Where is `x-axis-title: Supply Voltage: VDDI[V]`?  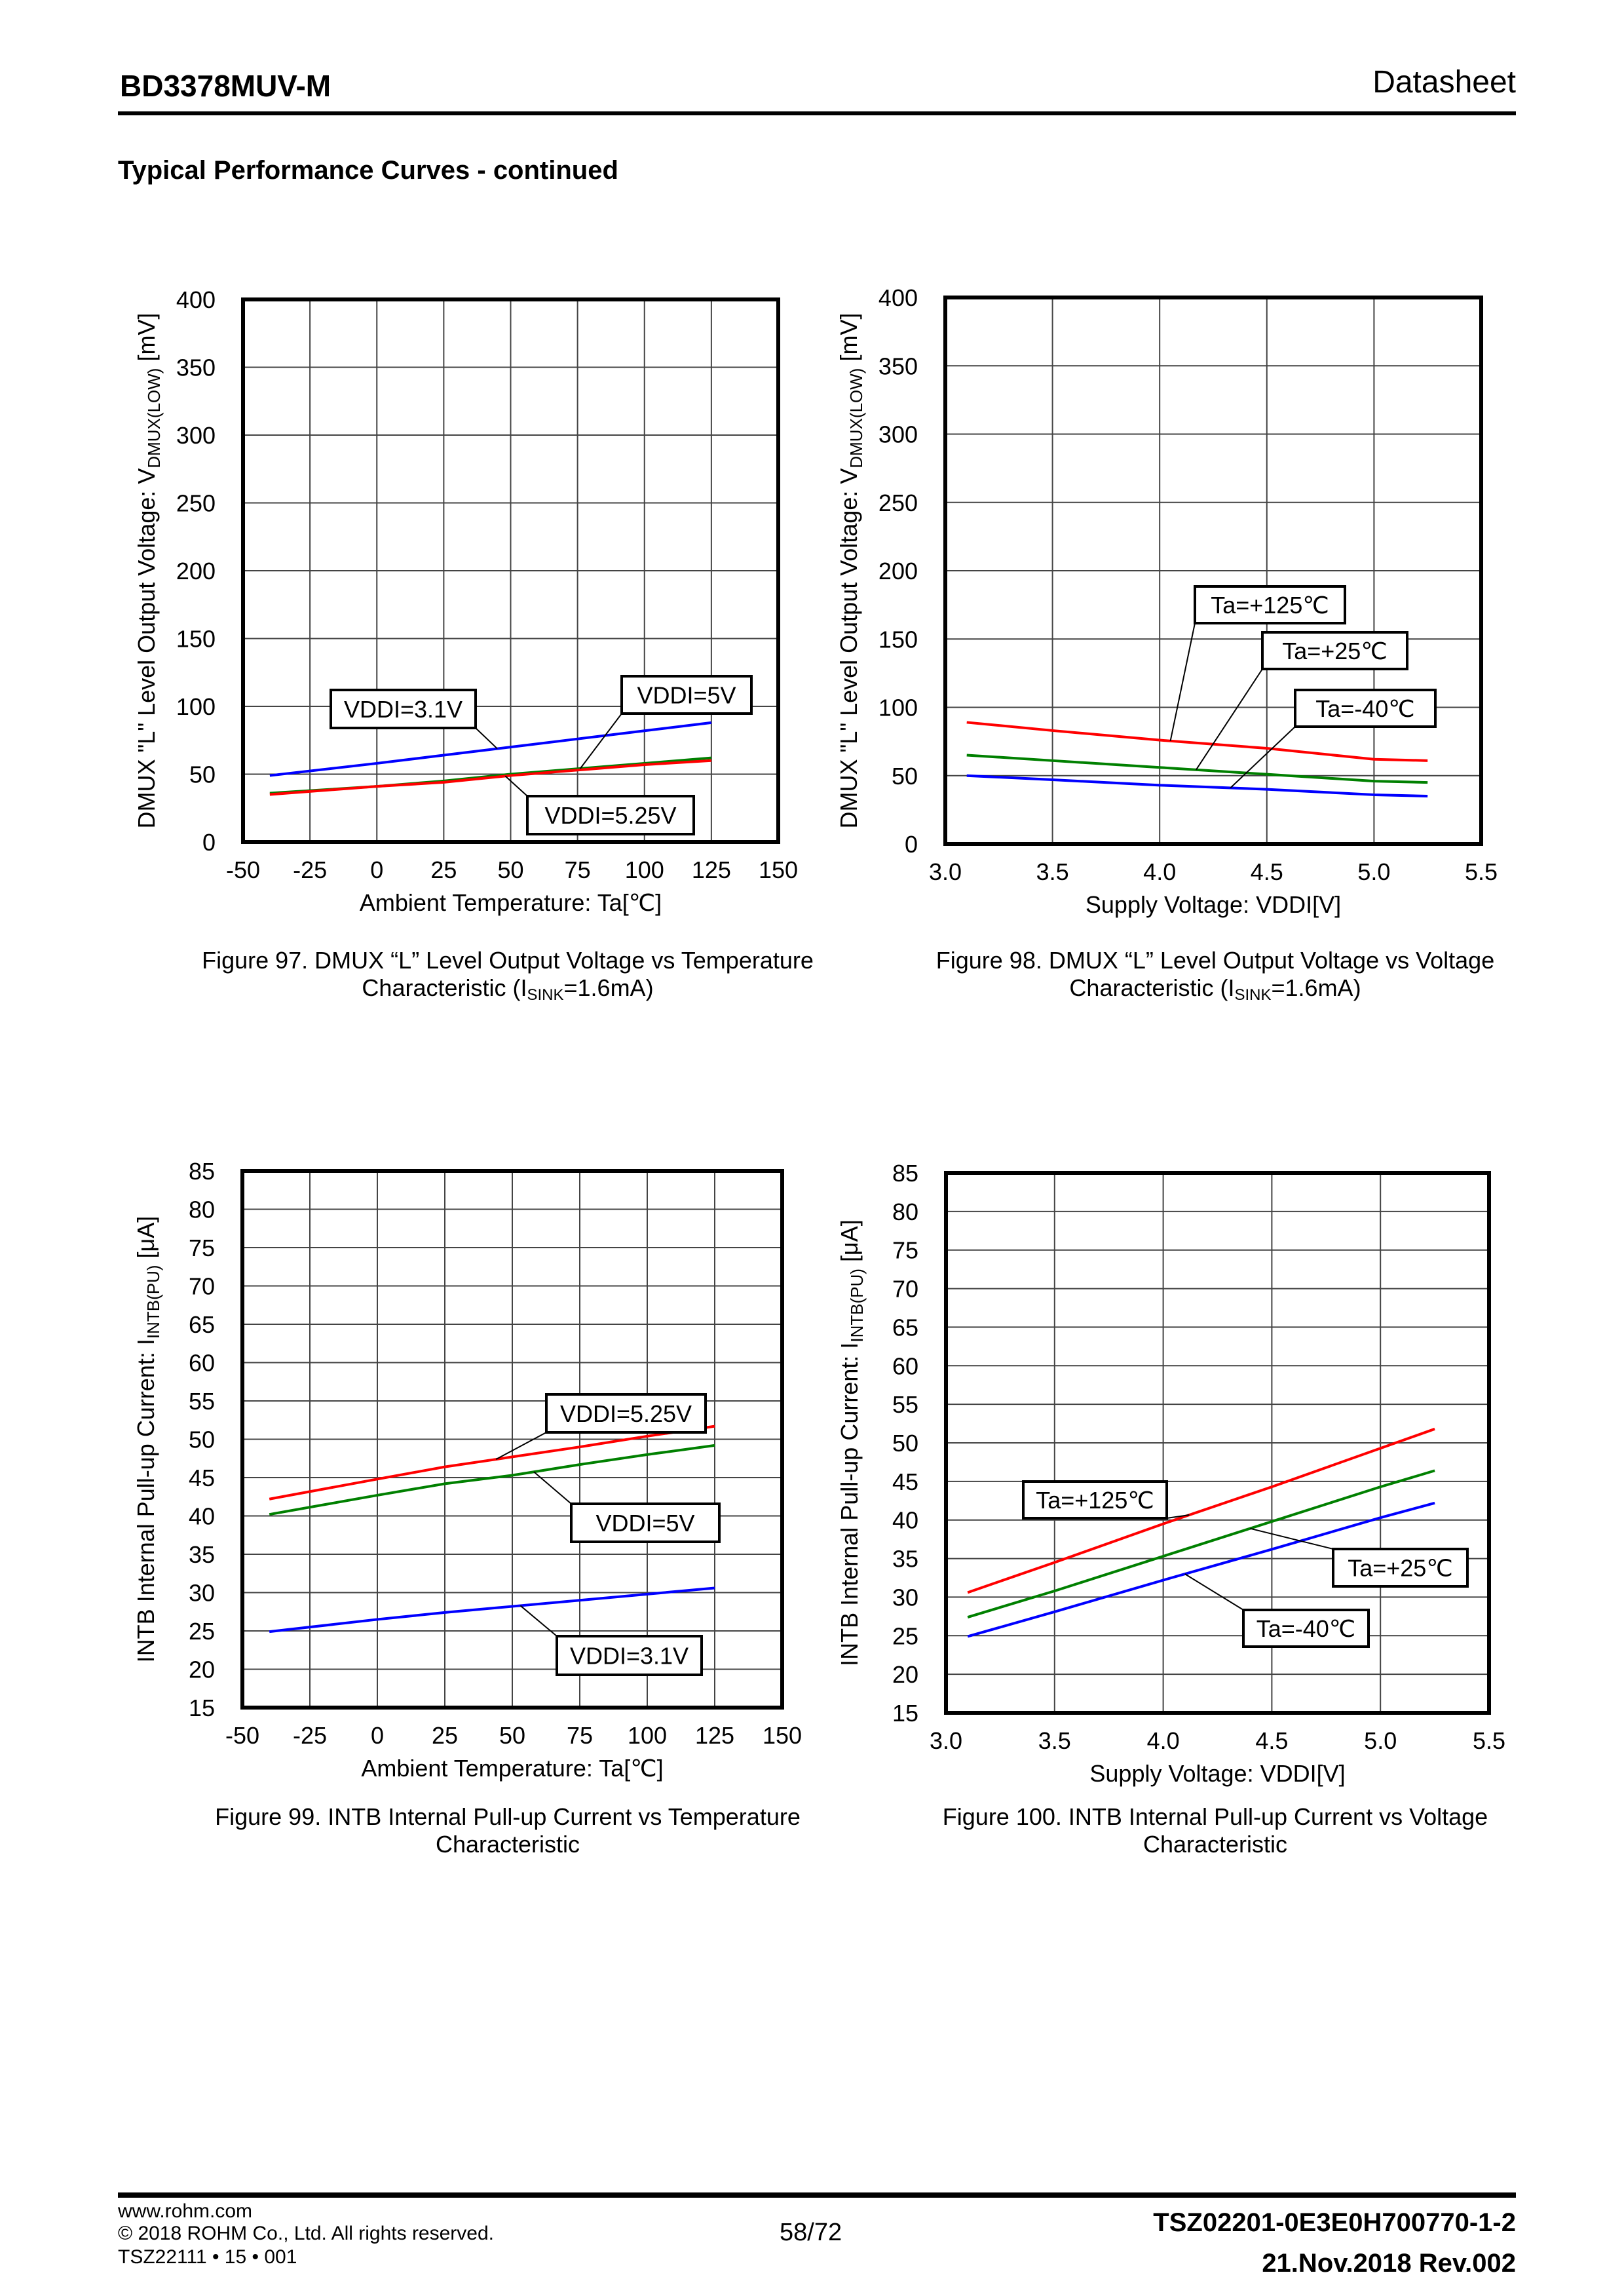 x-axis-title: Supply Voltage: VDDI[V] is located at coordinates (1213, 904).